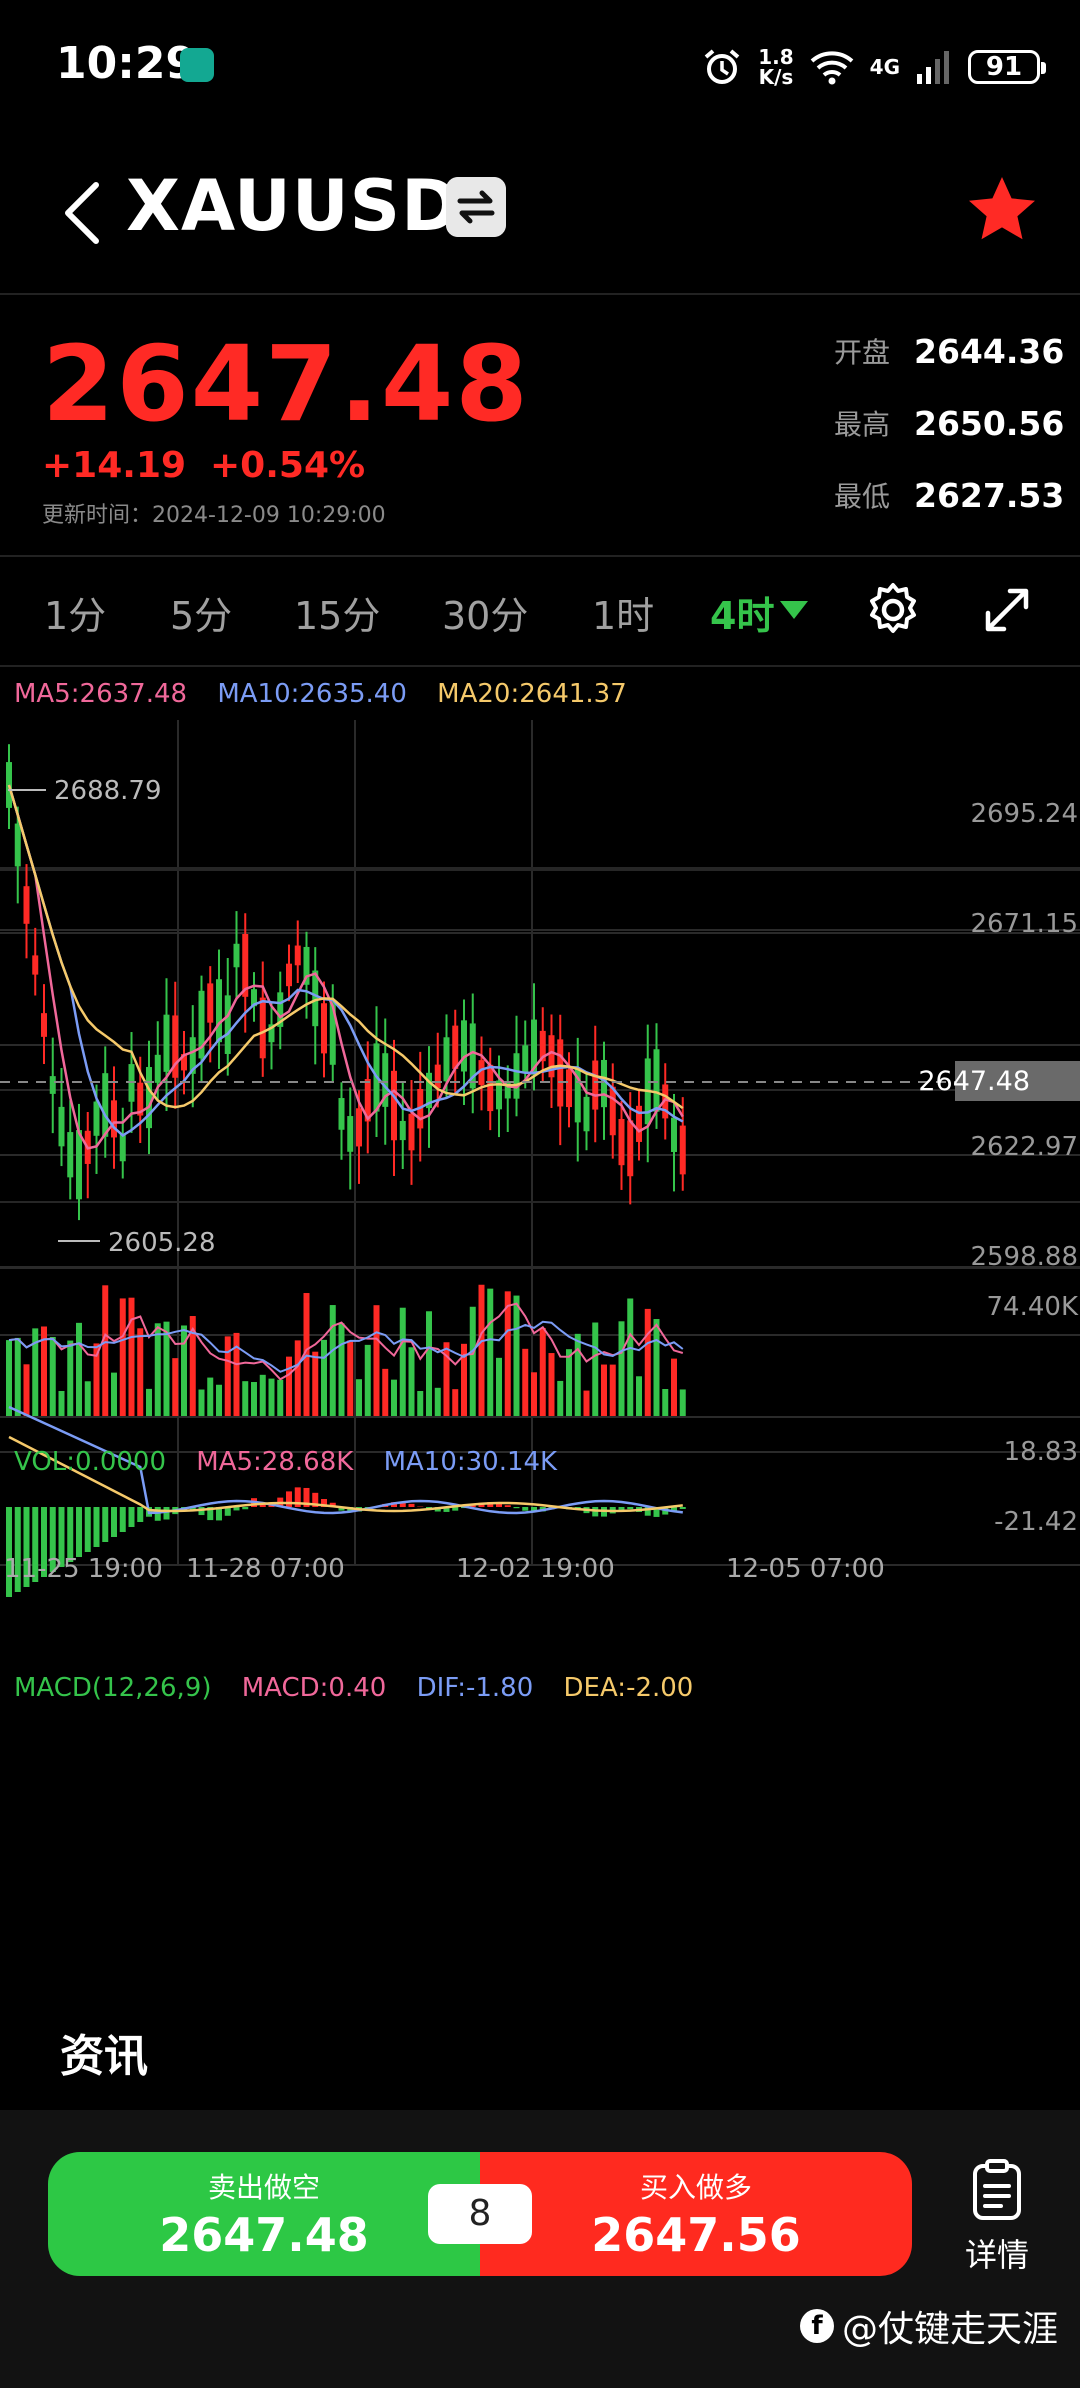 This screenshot has height=2388, width=1080. What do you see at coordinates (75, 616) in the screenshot?
I see `tab-1min: 1分` at bounding box center [75, 616].